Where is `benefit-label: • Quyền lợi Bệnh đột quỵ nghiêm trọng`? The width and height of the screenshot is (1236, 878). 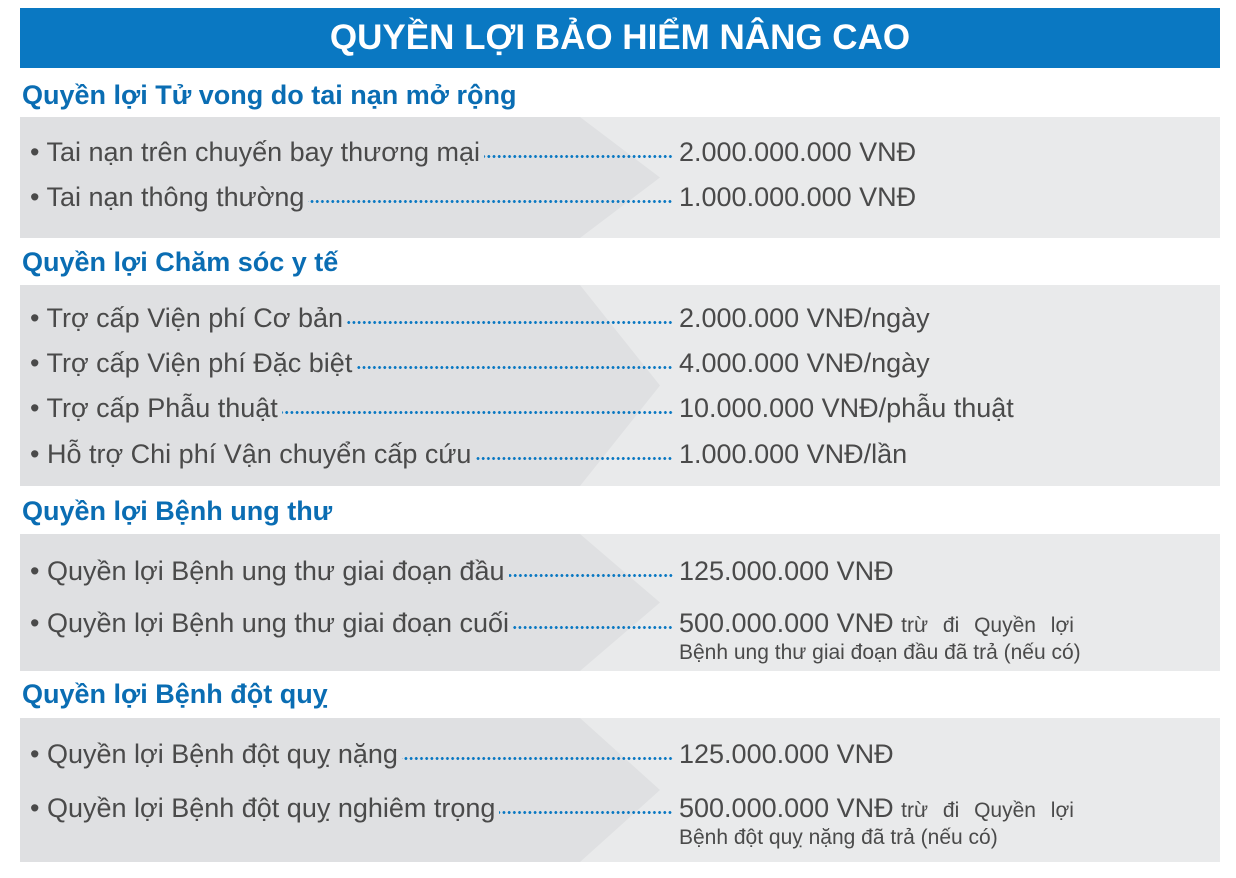 benefit-label: • Quyền lợi Bệnh đột quỵ nghiêm trọng is located at coordinates (263, 808).